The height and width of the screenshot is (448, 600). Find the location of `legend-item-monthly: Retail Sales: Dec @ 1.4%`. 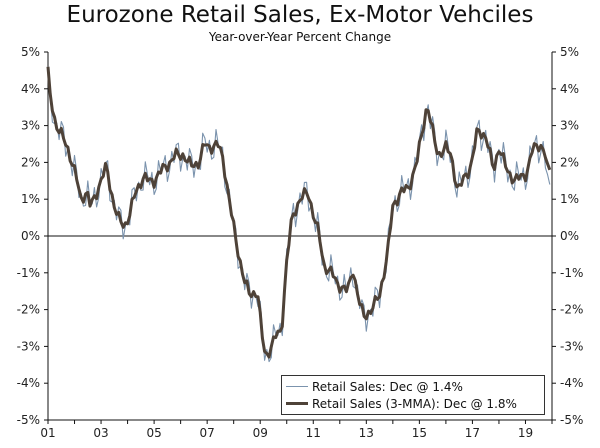

legend-item-monthly: Retail Sales: Dec @ 1.4% is located at coordinates (413, 386).